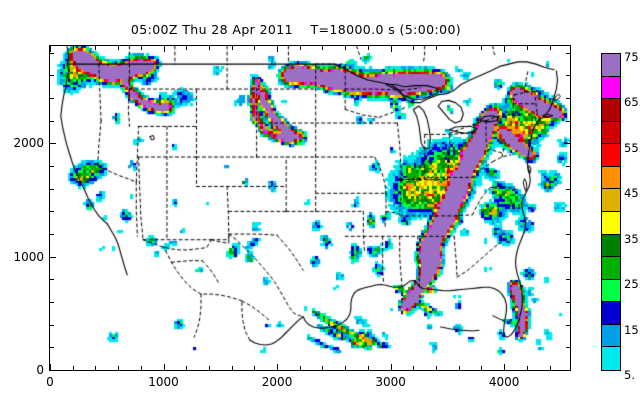 Image resolution: width=640 pixels, height=400 pixels. What do you see at coordinates (50, 382) in the screenshot?
I see `x-axis-label: 0` at bounding box center [50, 382].